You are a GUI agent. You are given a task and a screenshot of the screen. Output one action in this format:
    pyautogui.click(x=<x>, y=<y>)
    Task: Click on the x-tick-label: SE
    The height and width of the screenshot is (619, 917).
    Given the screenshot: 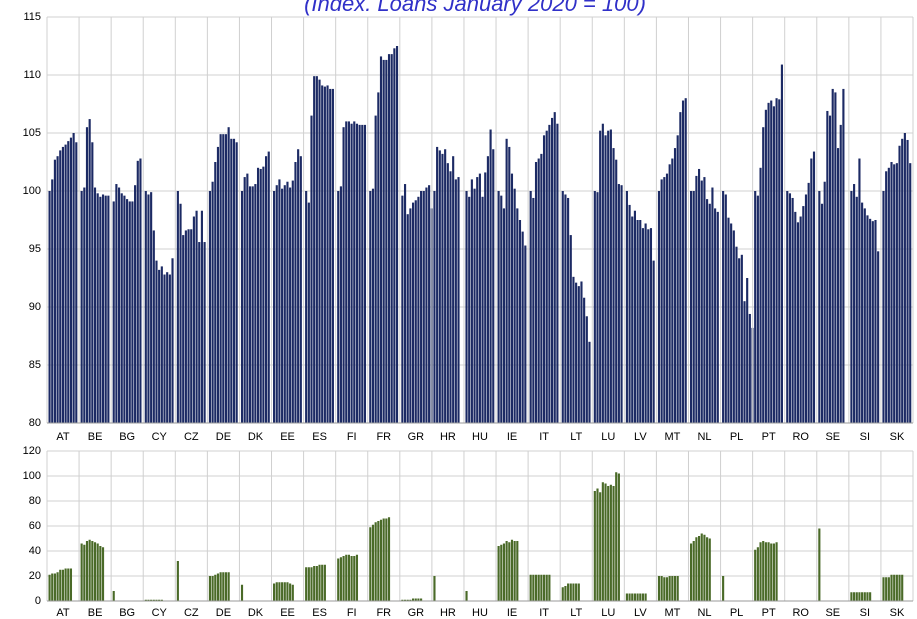 What is the action you would take?
    pyautogui.click(x=832, y=437)
    